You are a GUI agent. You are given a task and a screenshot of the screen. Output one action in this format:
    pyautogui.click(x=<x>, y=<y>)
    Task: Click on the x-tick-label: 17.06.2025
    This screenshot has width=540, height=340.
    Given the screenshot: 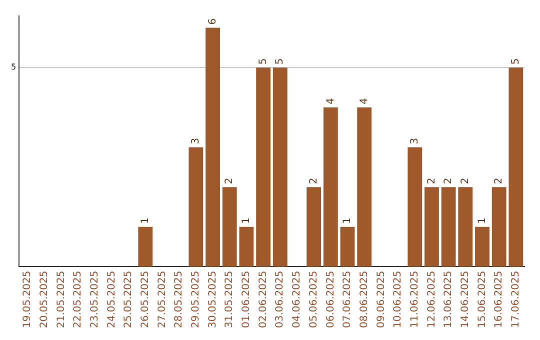 What is the action you would take?
    pyautogui.click(x=516, y=299)
    